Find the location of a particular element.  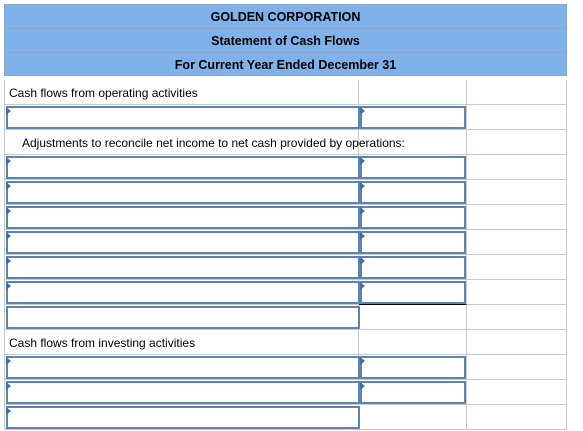

operating-section-row: Cash flows from operating activities is located at coordinates (285, 92).